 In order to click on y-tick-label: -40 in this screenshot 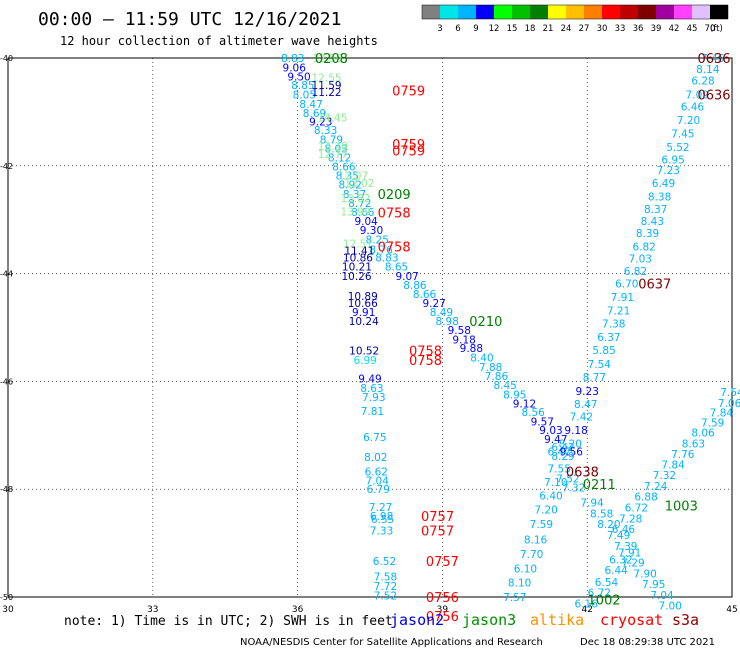, I will do `click(6, 58)`.